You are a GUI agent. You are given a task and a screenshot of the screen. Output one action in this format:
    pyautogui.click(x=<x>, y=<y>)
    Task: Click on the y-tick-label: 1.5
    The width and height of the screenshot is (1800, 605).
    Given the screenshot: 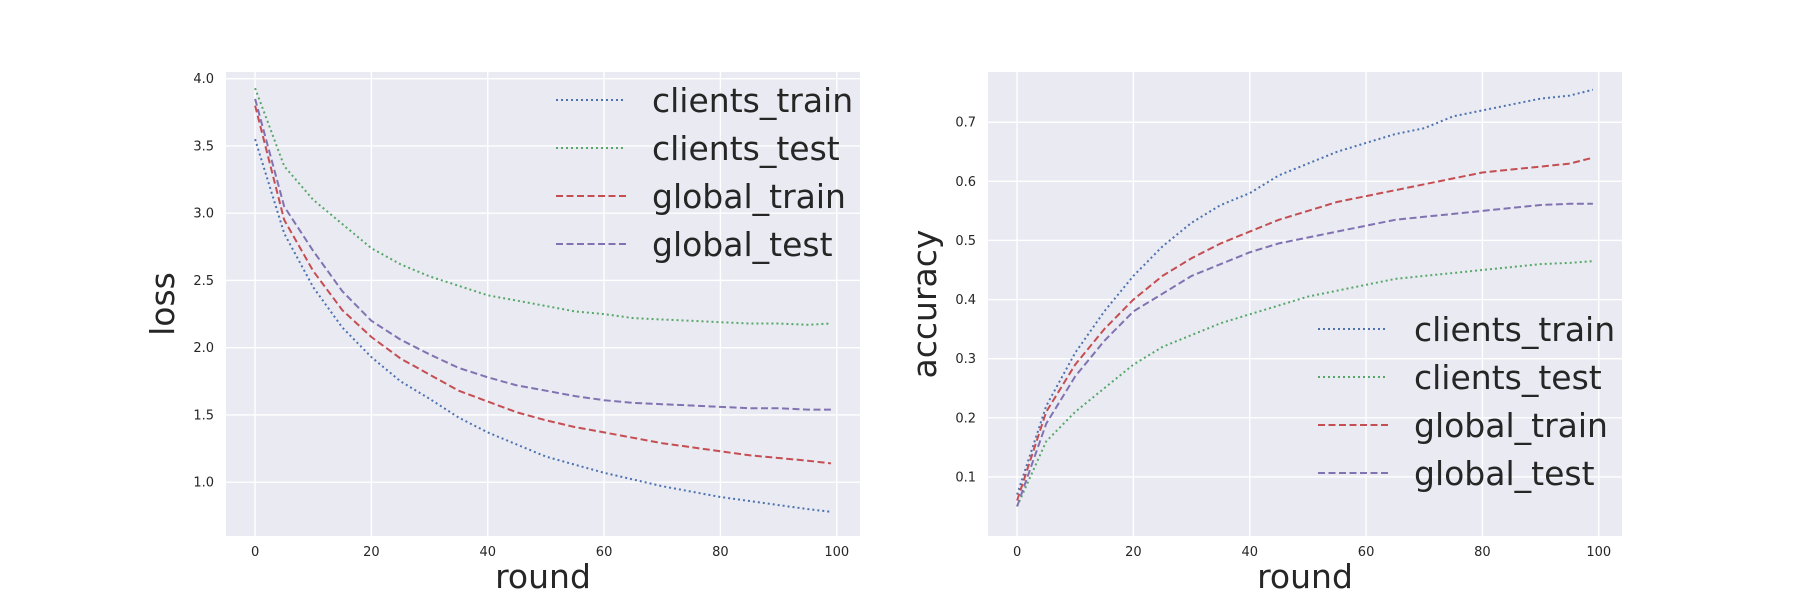 What is the action you would take?
    pyautogui.click(x=203, y=415)
    